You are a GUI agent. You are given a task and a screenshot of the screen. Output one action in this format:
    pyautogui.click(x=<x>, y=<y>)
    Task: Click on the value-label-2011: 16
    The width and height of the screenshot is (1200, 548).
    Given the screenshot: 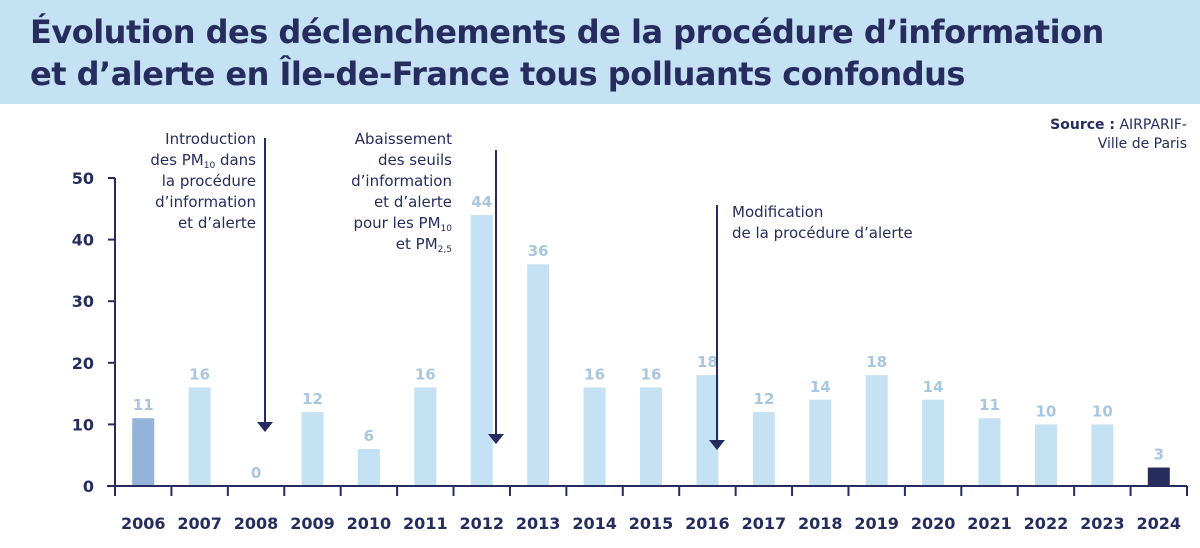 What is the action you would take?
    pyautogui.click(x=425, y=374)
    